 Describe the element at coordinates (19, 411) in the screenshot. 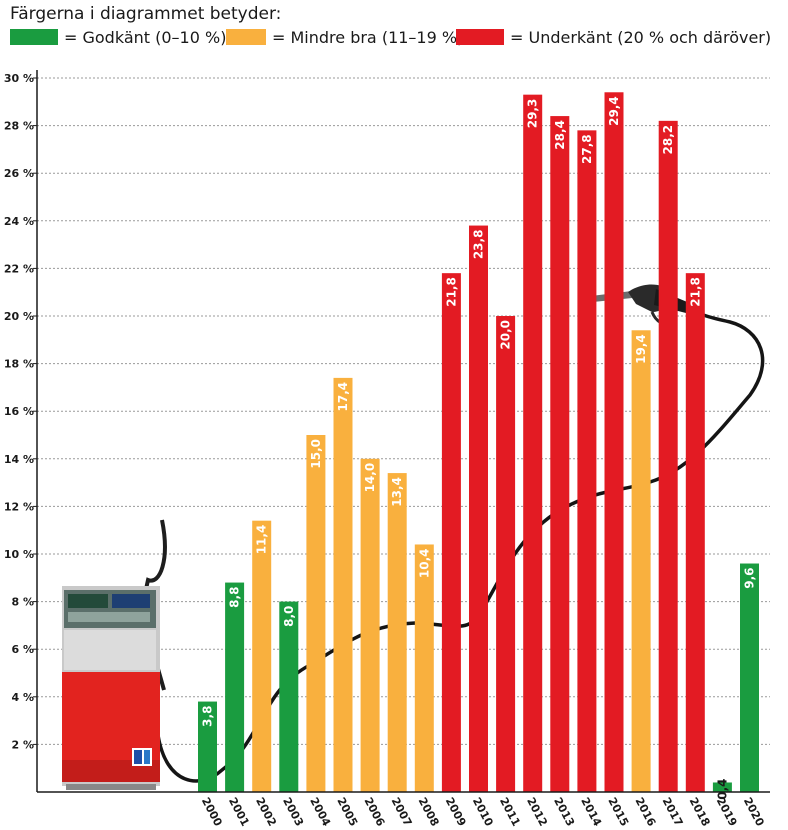

I see `ytick-label: 16 %` at that location.